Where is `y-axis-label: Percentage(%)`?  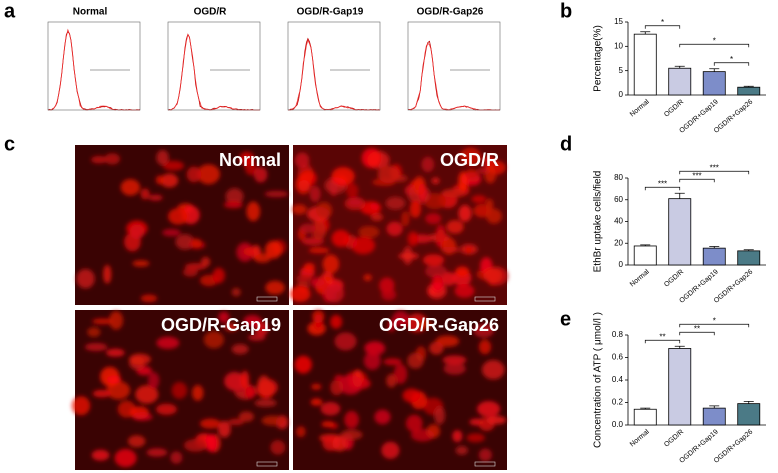 y-axis-label: Percentage(%) is located at coordinates (598, 58).